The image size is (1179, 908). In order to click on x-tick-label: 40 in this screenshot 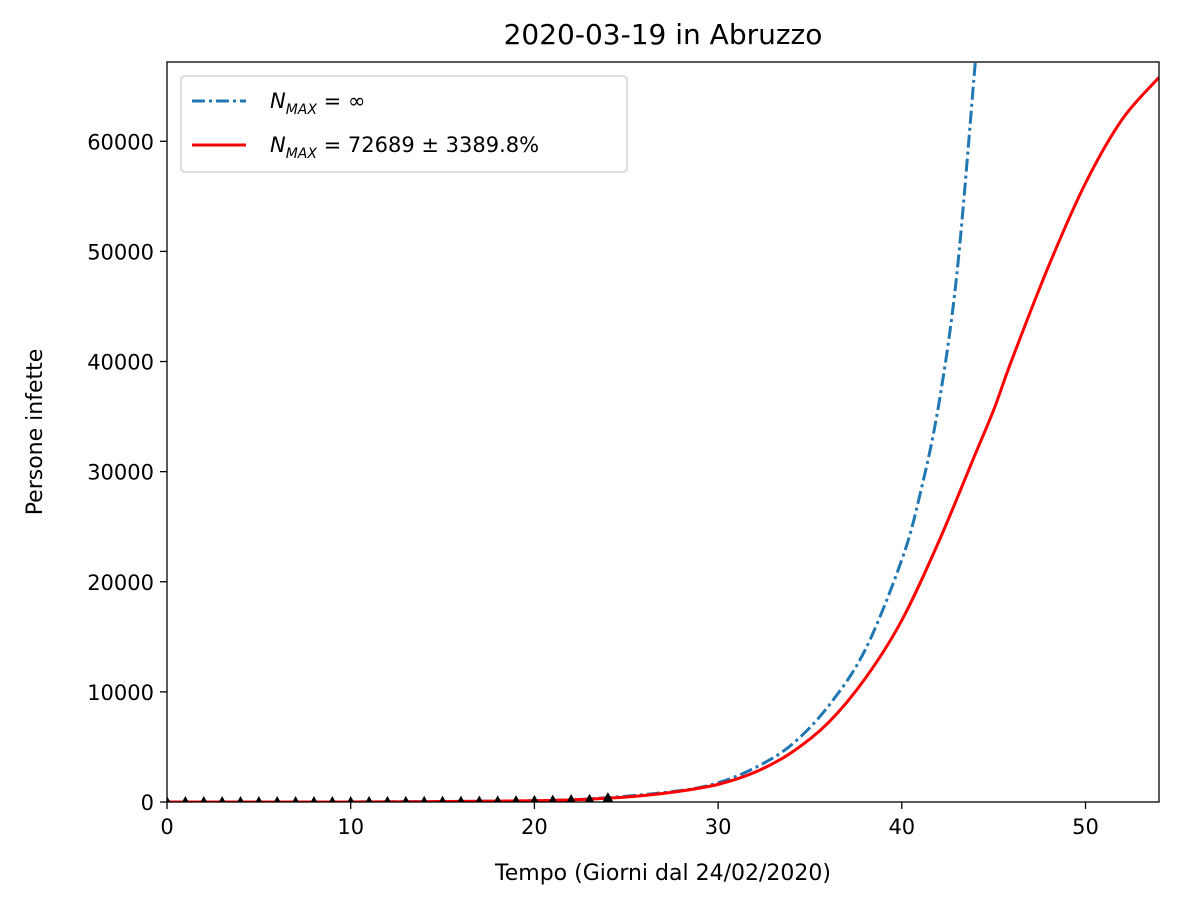, I will do `click(901, 827)`.